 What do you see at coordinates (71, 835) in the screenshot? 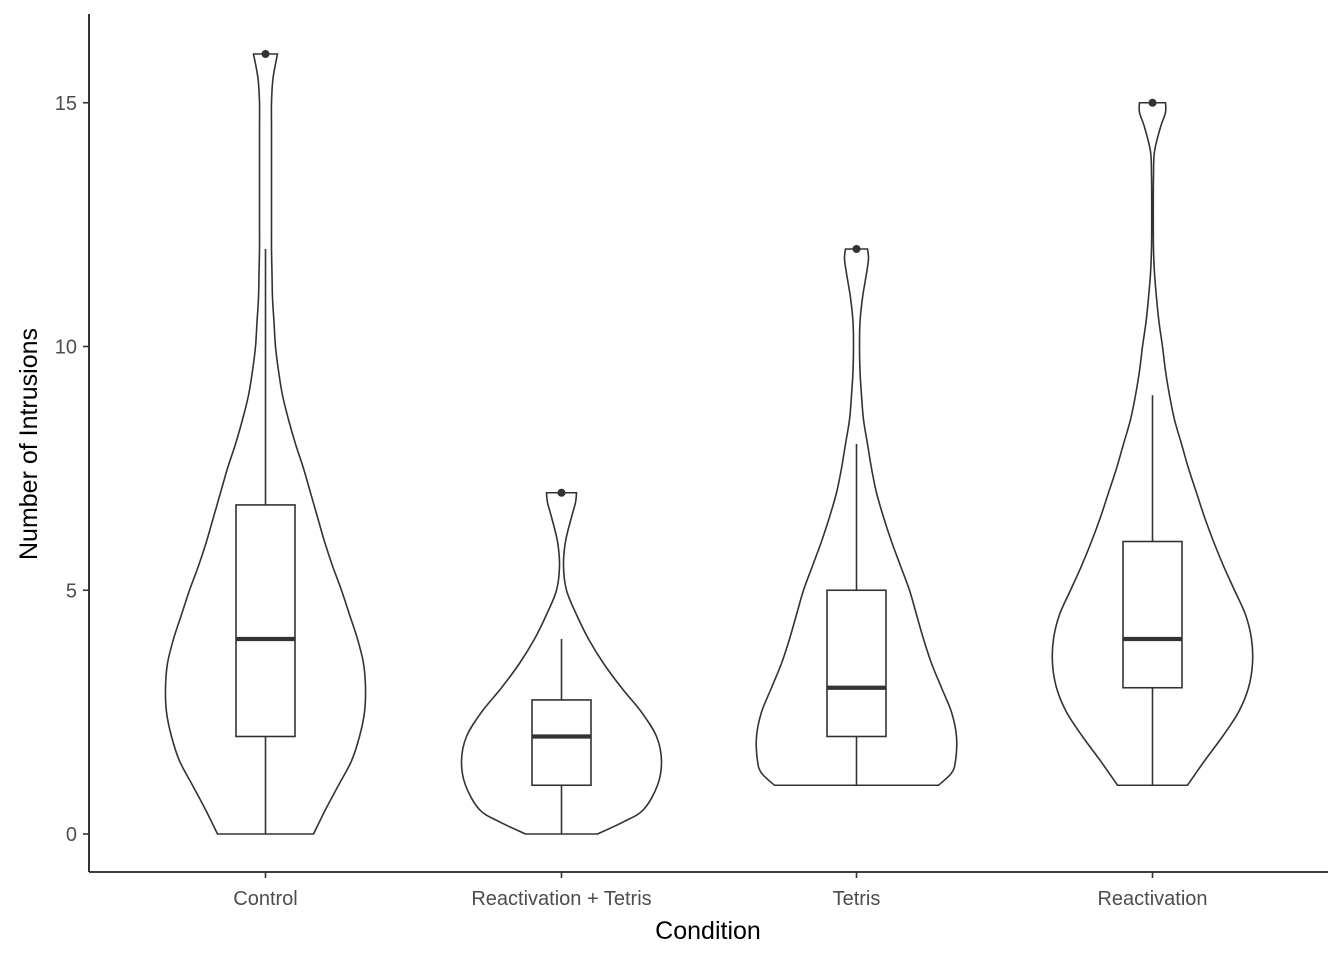
I see `y-tick-label: 0` at bounding box center [71, 835].